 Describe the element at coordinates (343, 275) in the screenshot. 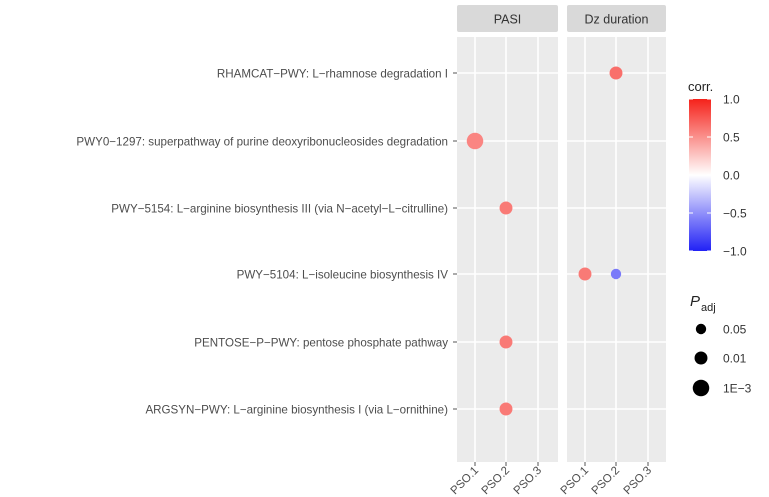

I see `y-tick-label-4: PWY−5104: L−isoleucine biosynthesis IV` at that location.